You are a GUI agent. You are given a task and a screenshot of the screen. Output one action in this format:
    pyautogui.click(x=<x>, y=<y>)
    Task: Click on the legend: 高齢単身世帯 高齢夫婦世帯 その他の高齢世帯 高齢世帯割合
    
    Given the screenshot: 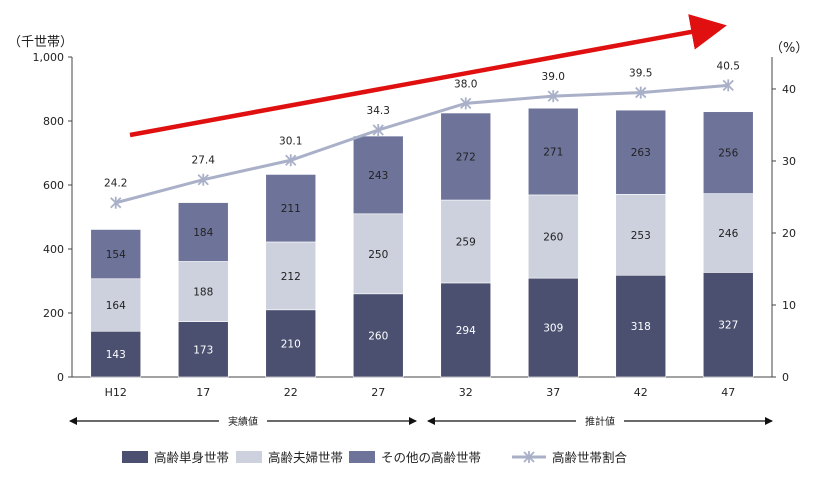 What is the action you would take?
    pyautogui.click(x=375, y=457)
    